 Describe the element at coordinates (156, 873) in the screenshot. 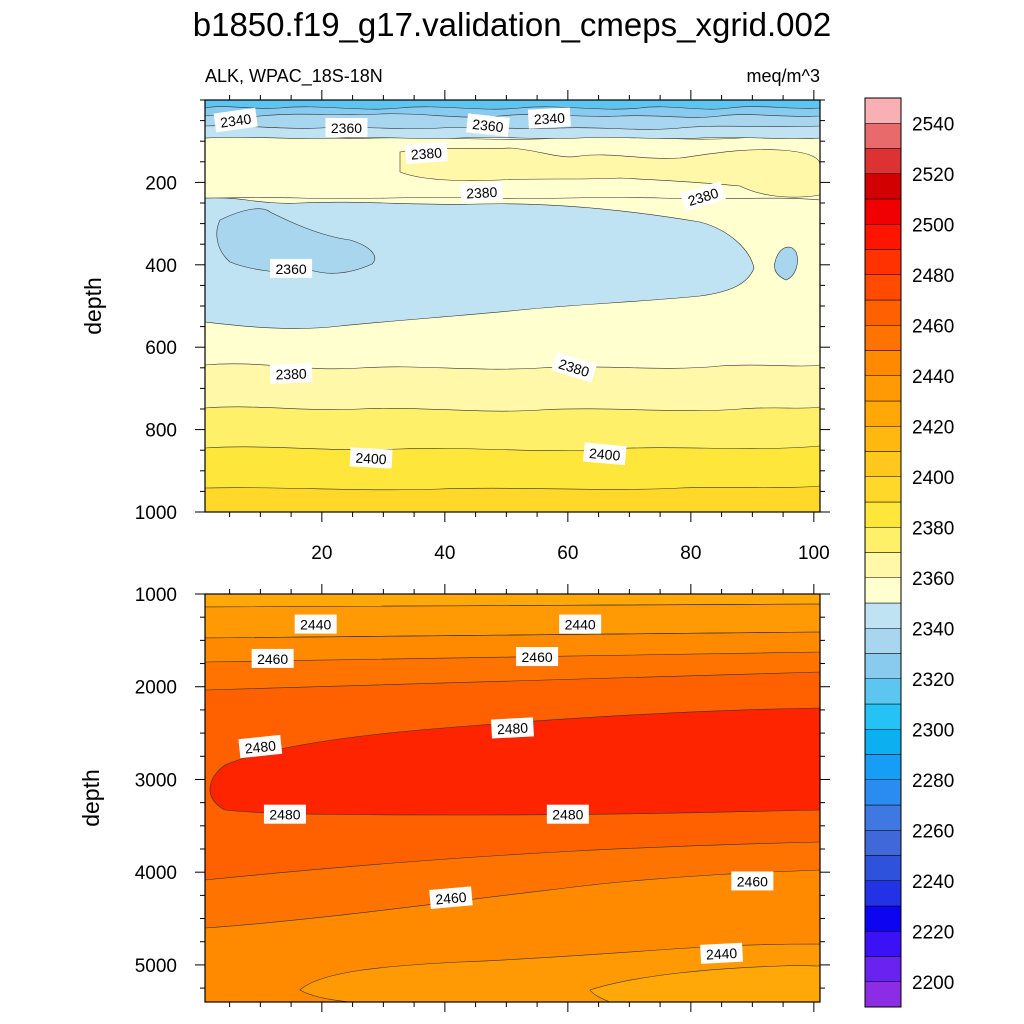

I see `y-tick-label: 4000` at that location.